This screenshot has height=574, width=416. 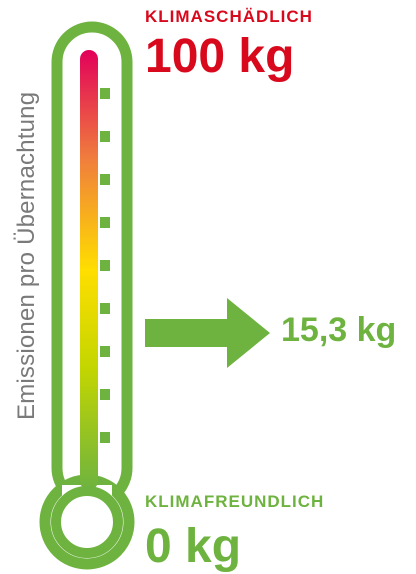 I want to click on top-scale-label: KLIMASCHÄDLICH, so click(x=229, y=16).